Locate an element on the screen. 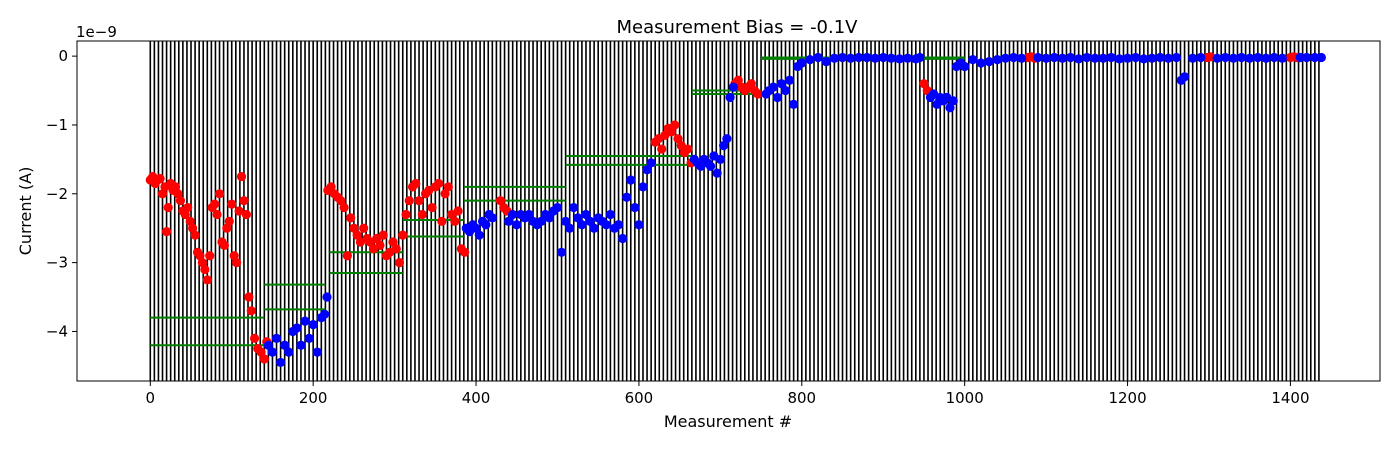 Image resolution: width=1400 pixels, height=454 pixels. x-tick-label: 400 is located at coordinates (476, 398).